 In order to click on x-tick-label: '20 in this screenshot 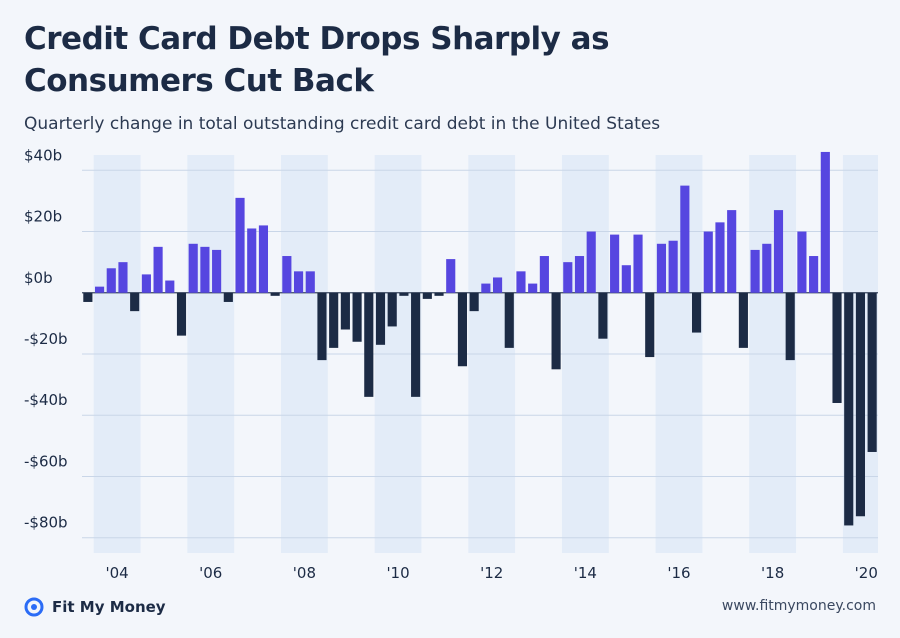, I will do `click(866, 573)`.